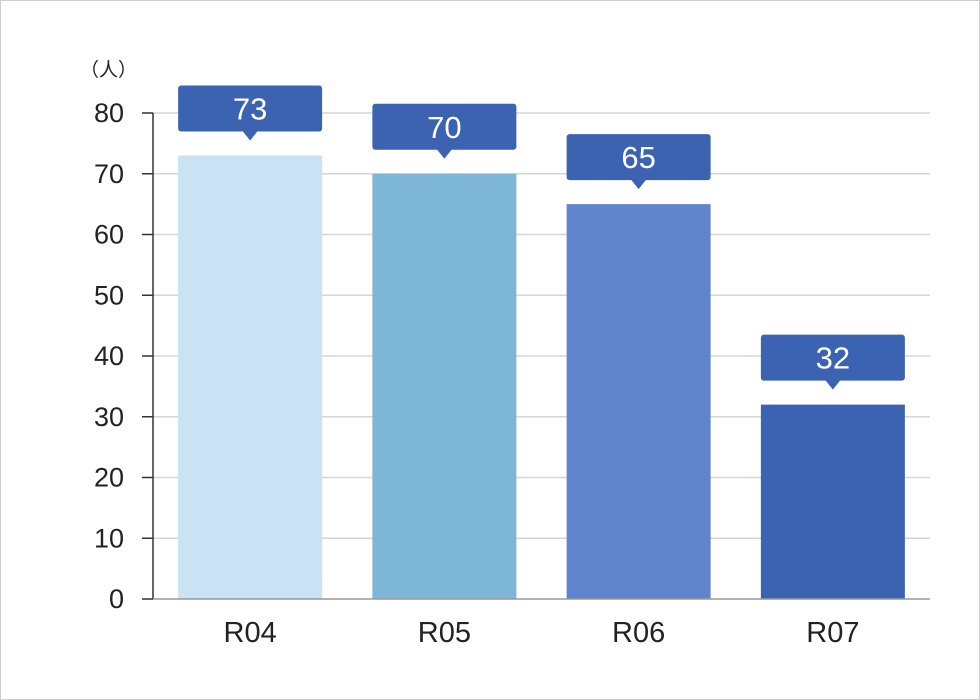 This screenshot has width=980, height=700. I want to click on data-label: 70, so click(444, 127).